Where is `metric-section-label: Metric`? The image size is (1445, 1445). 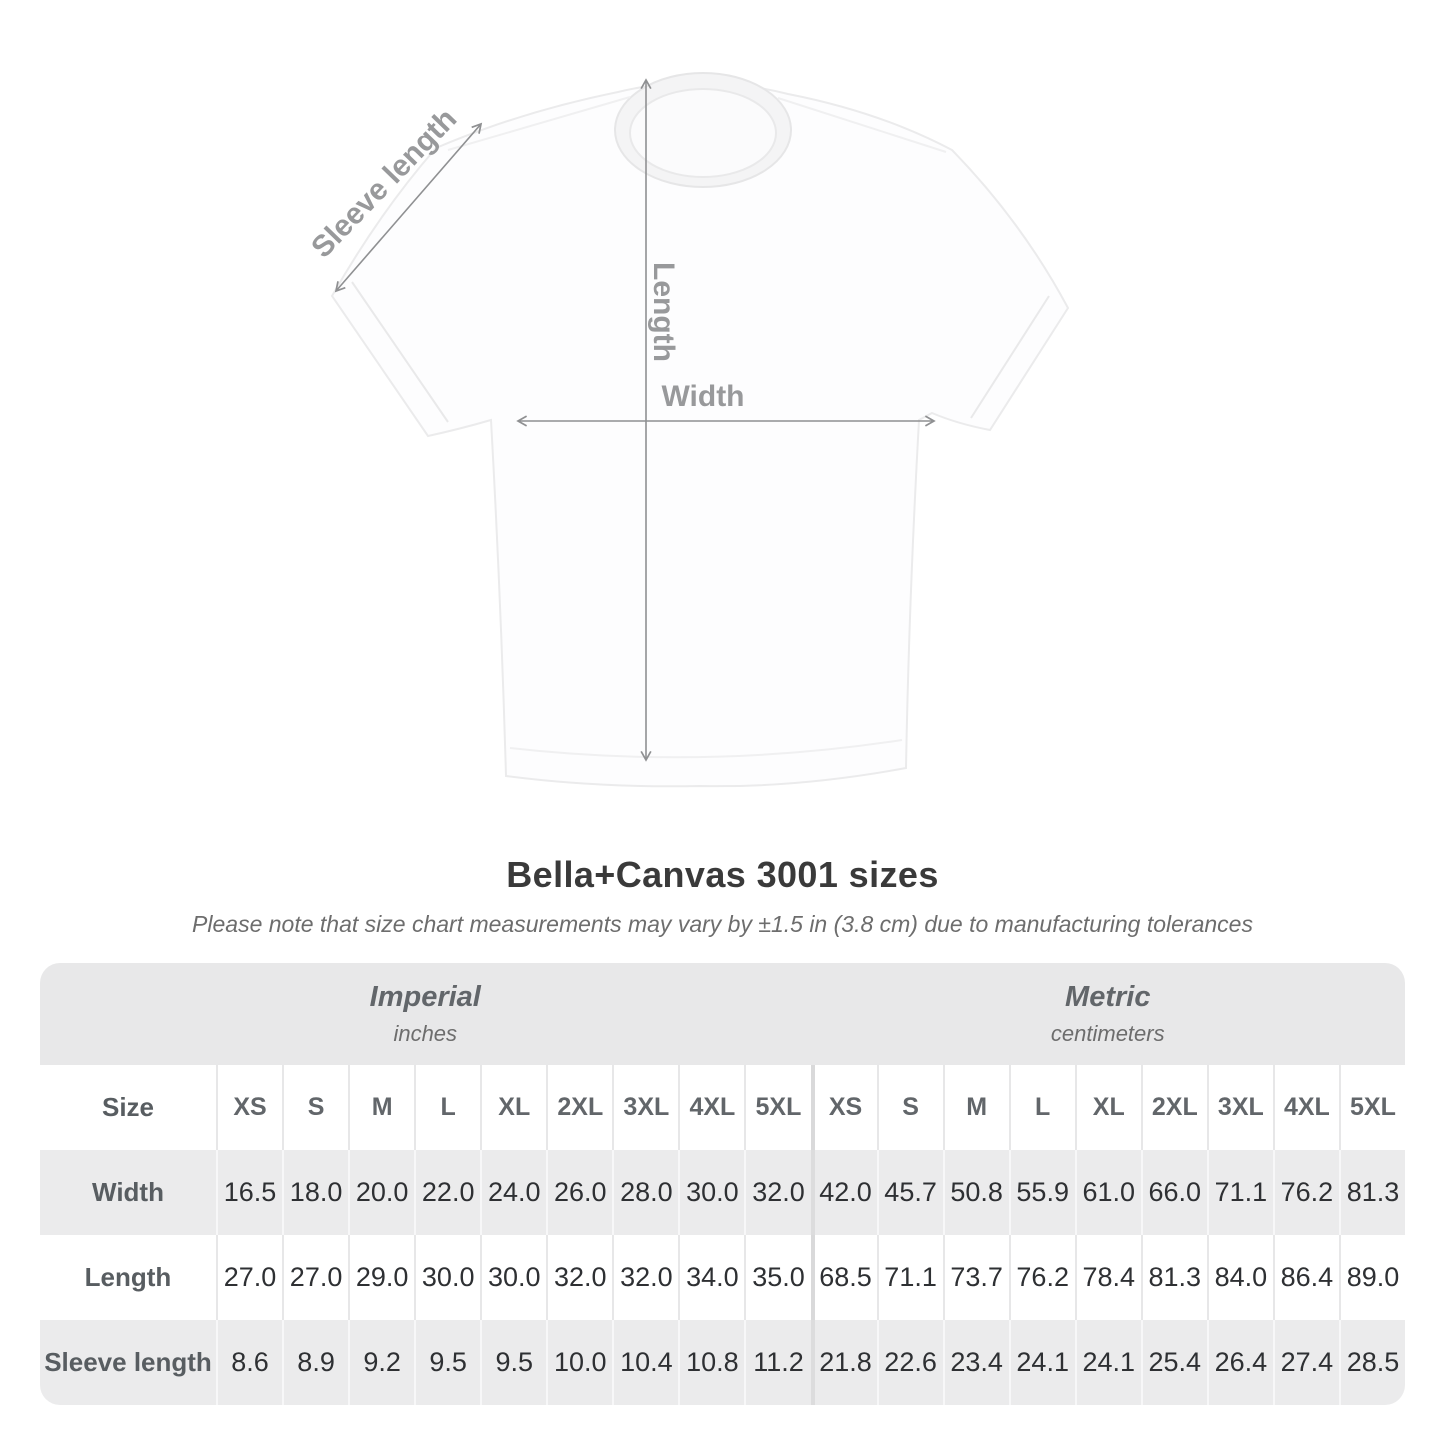
metric-section-label: Metric is located at coordinates (1108, 997).